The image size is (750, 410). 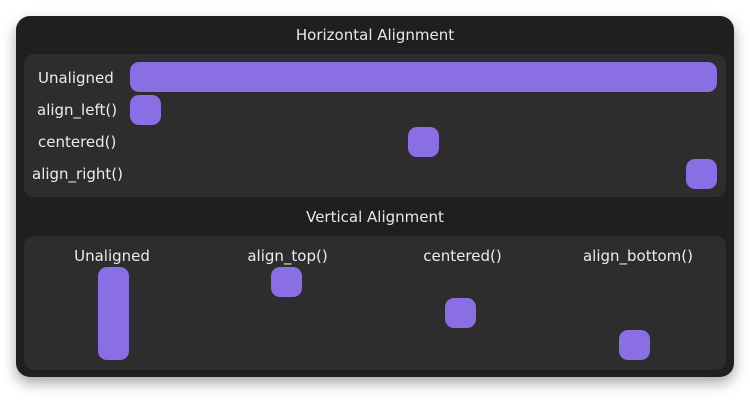 I want to click on horizontal-alignment-title: Horizontal Alignment, so click(x=375, y=35).